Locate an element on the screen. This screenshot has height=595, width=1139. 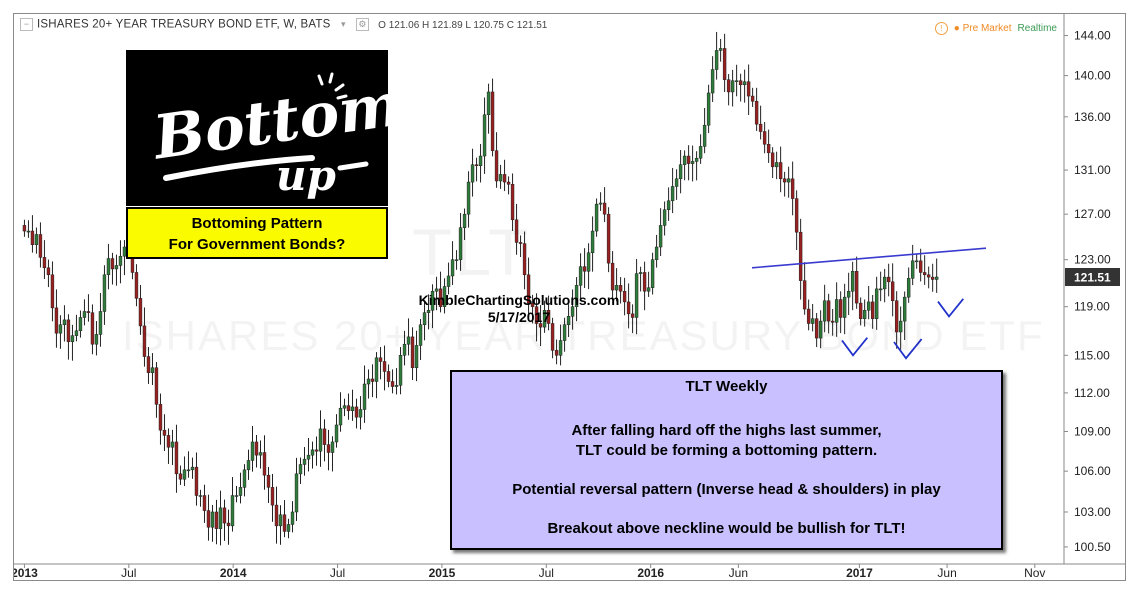
warning-icon: ! is located at coordinates (941, 28).